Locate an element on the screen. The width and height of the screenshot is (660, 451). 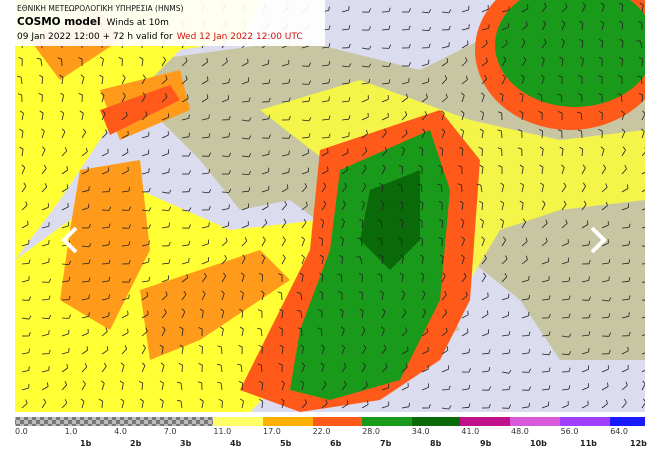
agency: ΕΘΝΙΚΗ ΜΕΤΕΩΡΟΛΟΓΙΚΗ ΥΠΗΡΕΣΙΑ (HNMS) is located at coordinates (100, 8).